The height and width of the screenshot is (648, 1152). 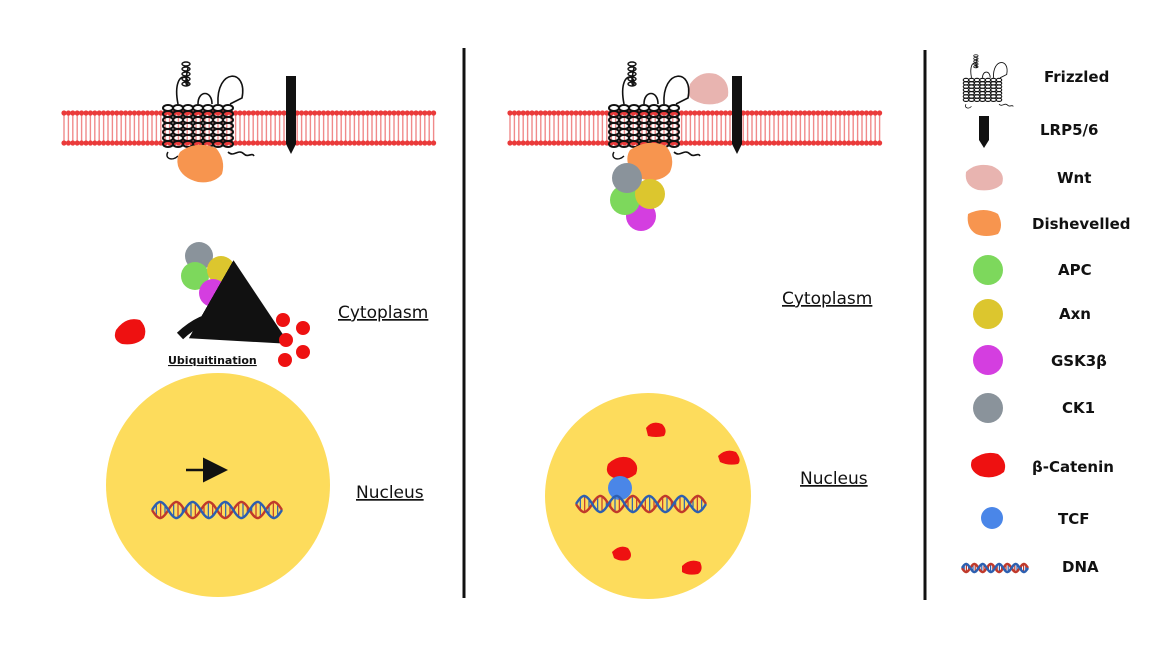 I want to click on legend-label-wnt: Wnt, so click(x=1074, y=178).